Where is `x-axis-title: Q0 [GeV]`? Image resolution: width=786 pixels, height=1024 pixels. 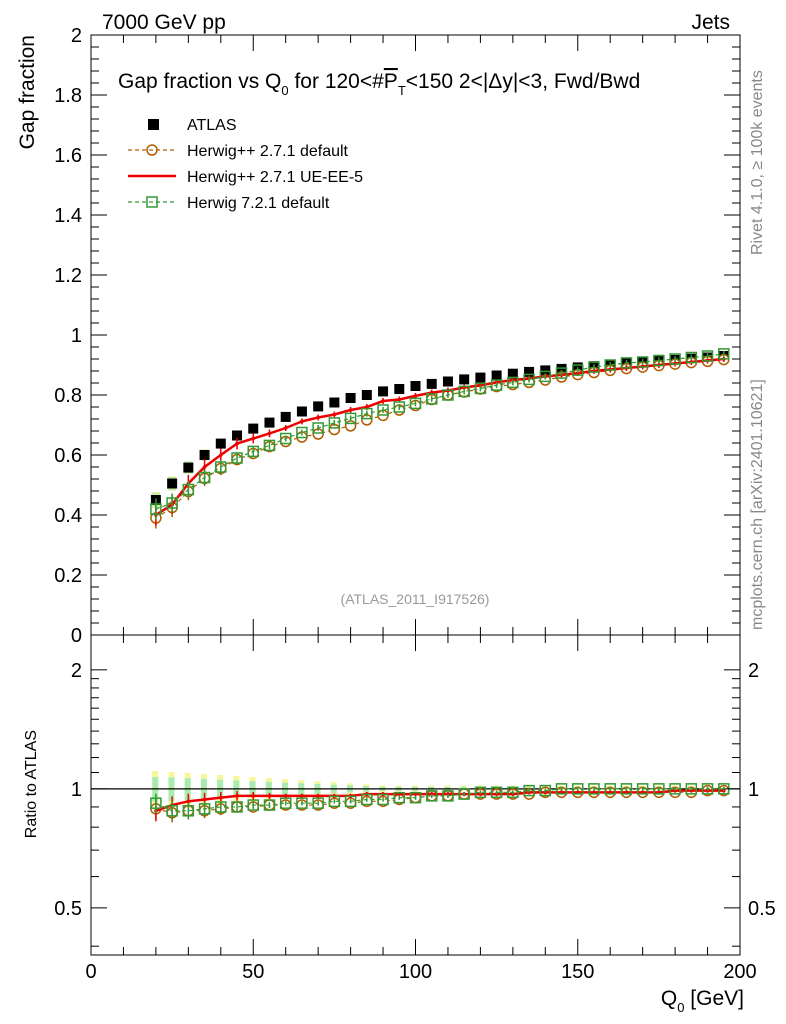
x-axis-title: Q0 [GeV] is located at coordinates (702, 1001).